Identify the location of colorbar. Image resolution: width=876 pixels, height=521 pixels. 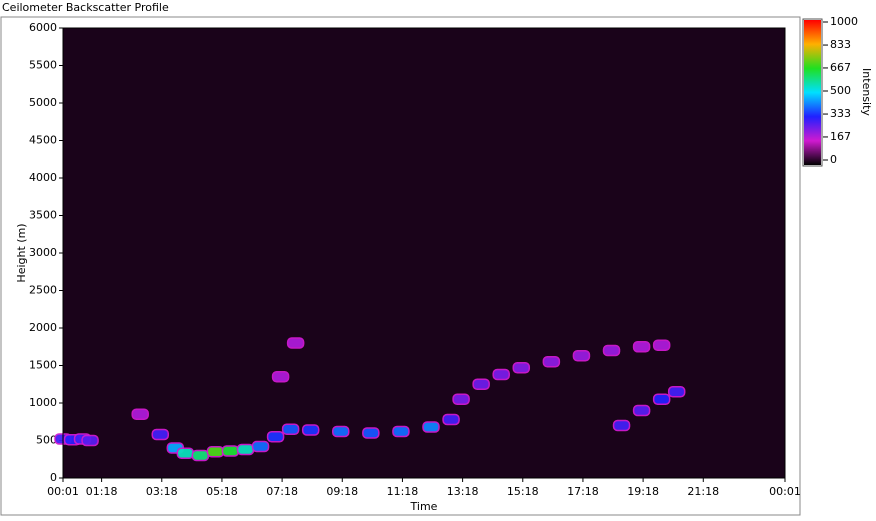
(812, 92).